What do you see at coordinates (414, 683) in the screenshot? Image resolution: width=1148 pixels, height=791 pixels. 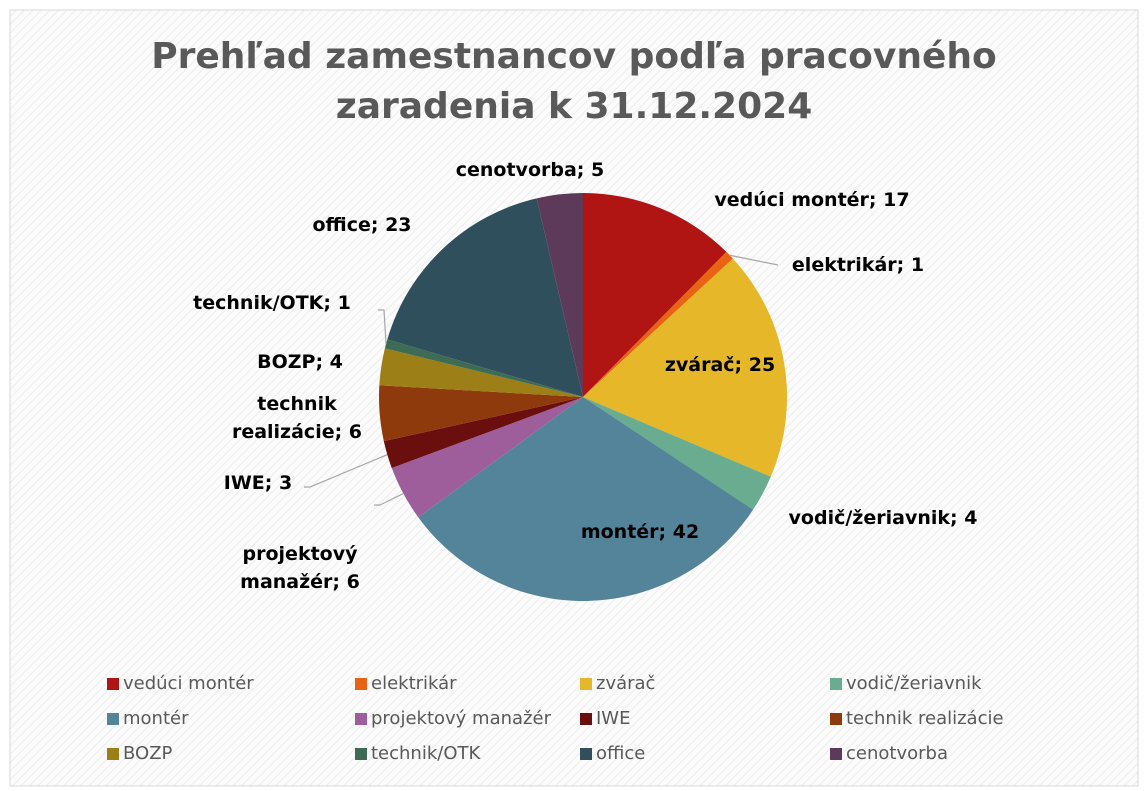 I see `legend-label: elektrikár` at bounding box center [414, 683].